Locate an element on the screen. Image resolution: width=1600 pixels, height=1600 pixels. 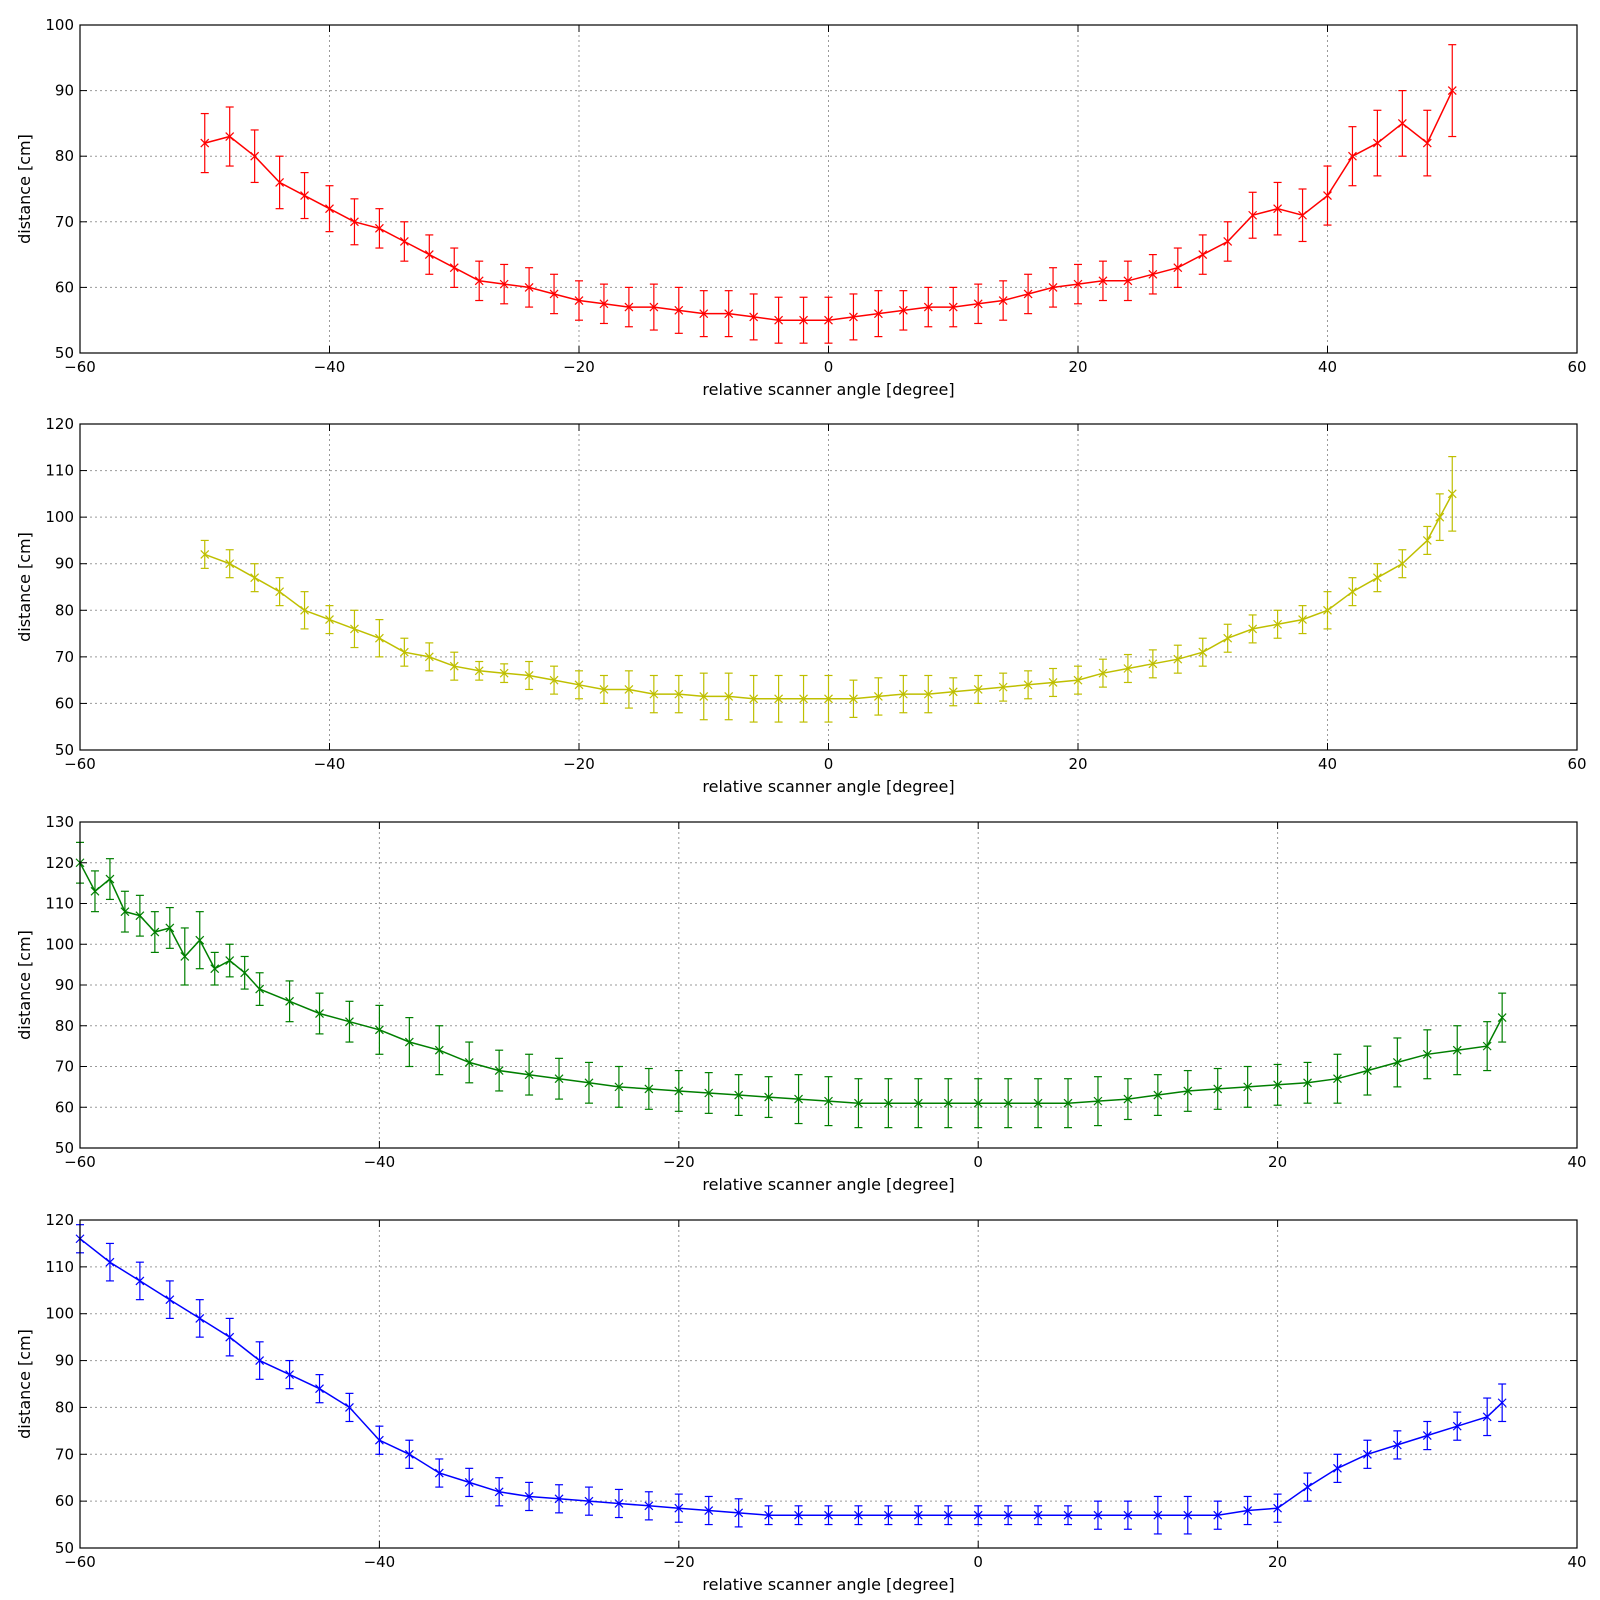
y-tick-label: 120 is located at coordinates (59, 1220).